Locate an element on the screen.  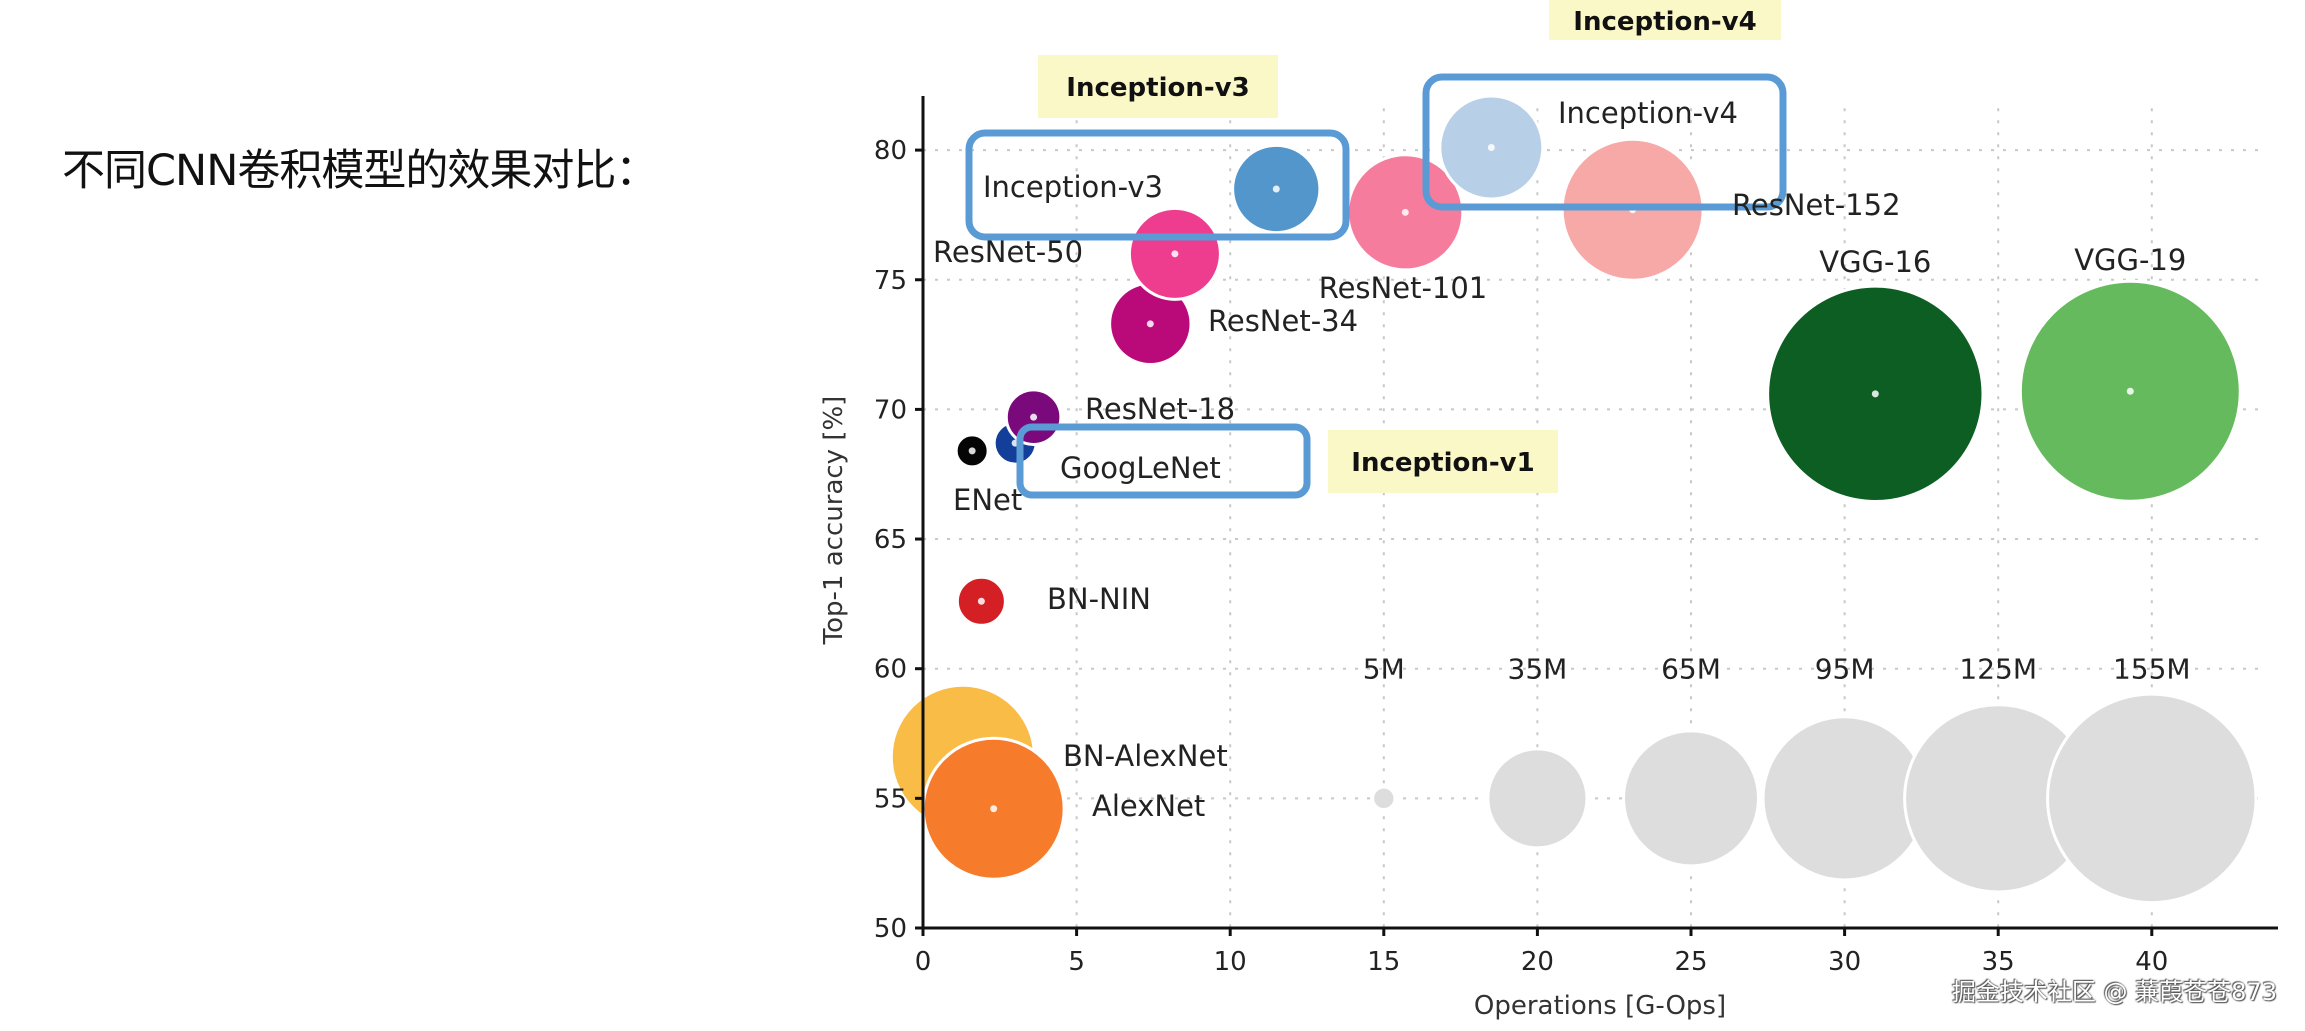
x-tick-label: 25 is located at coordinates (1690, 962).